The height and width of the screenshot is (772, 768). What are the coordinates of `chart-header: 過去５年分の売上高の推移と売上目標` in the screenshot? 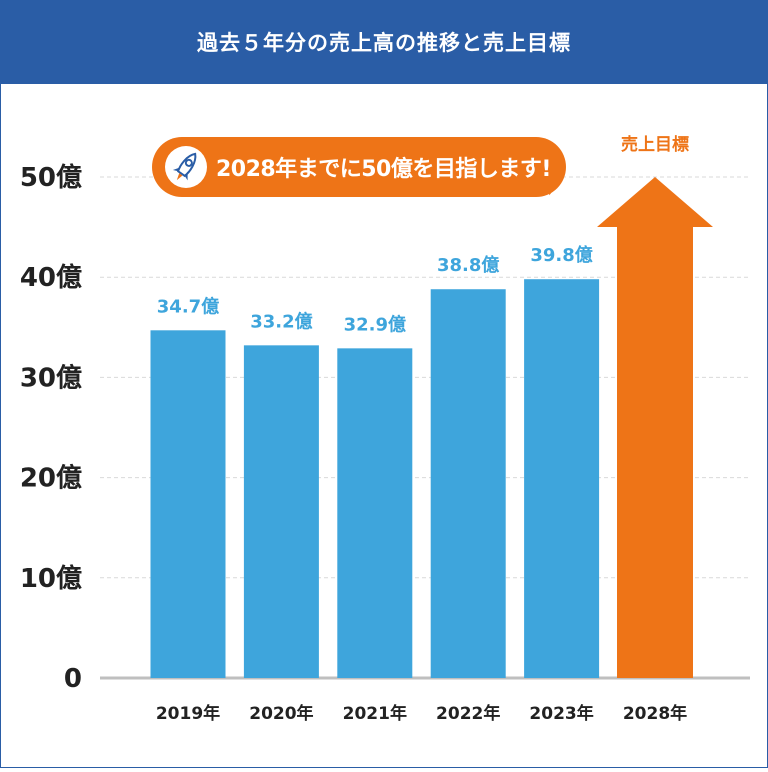 It's located at (384, 42).